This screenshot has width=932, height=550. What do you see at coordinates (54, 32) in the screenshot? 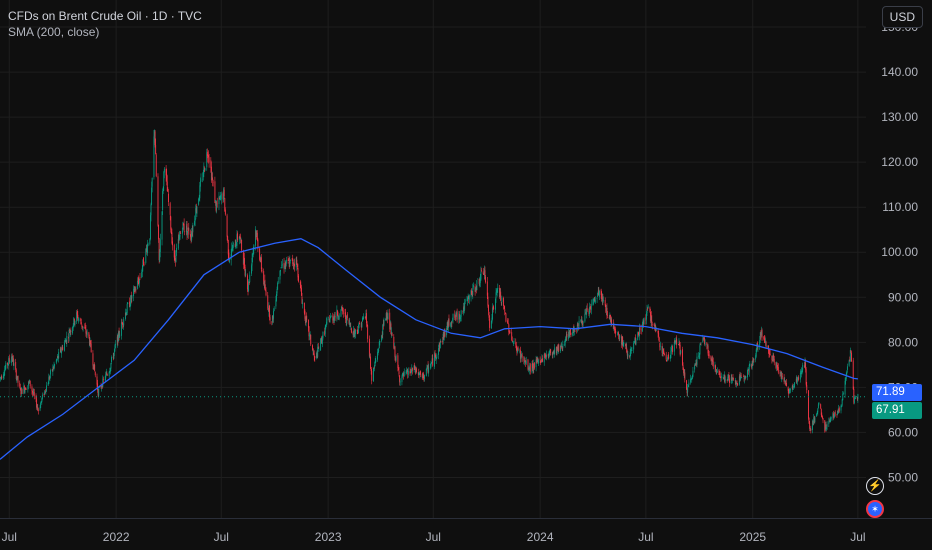
I see `indicator-label: SMA (200, close)` at bounding box center [54, 32].